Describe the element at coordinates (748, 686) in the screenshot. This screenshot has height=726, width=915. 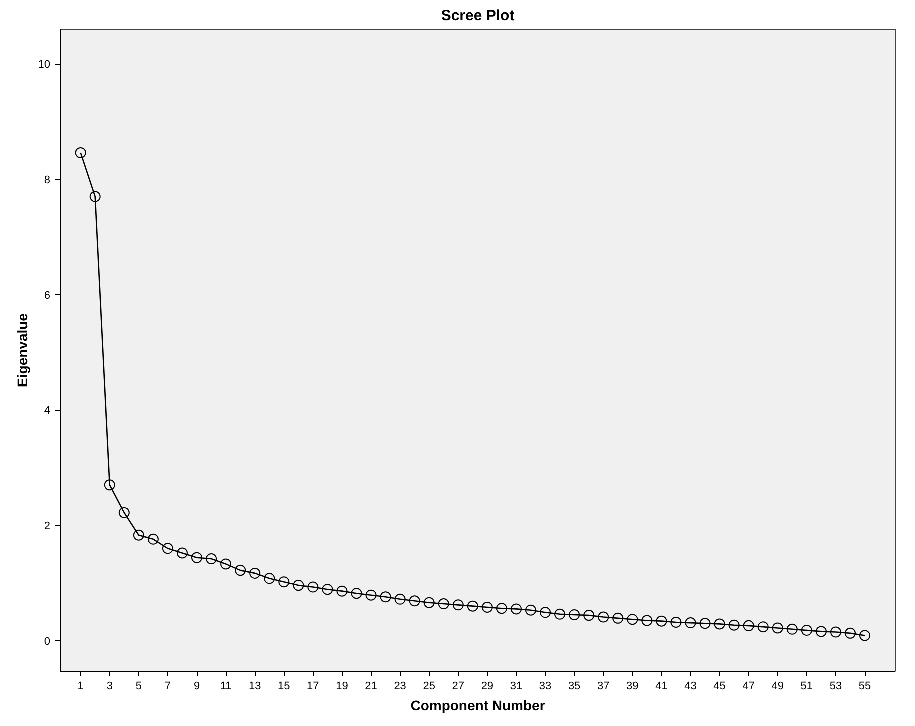
I see `x-tick-label: 47` at that location.